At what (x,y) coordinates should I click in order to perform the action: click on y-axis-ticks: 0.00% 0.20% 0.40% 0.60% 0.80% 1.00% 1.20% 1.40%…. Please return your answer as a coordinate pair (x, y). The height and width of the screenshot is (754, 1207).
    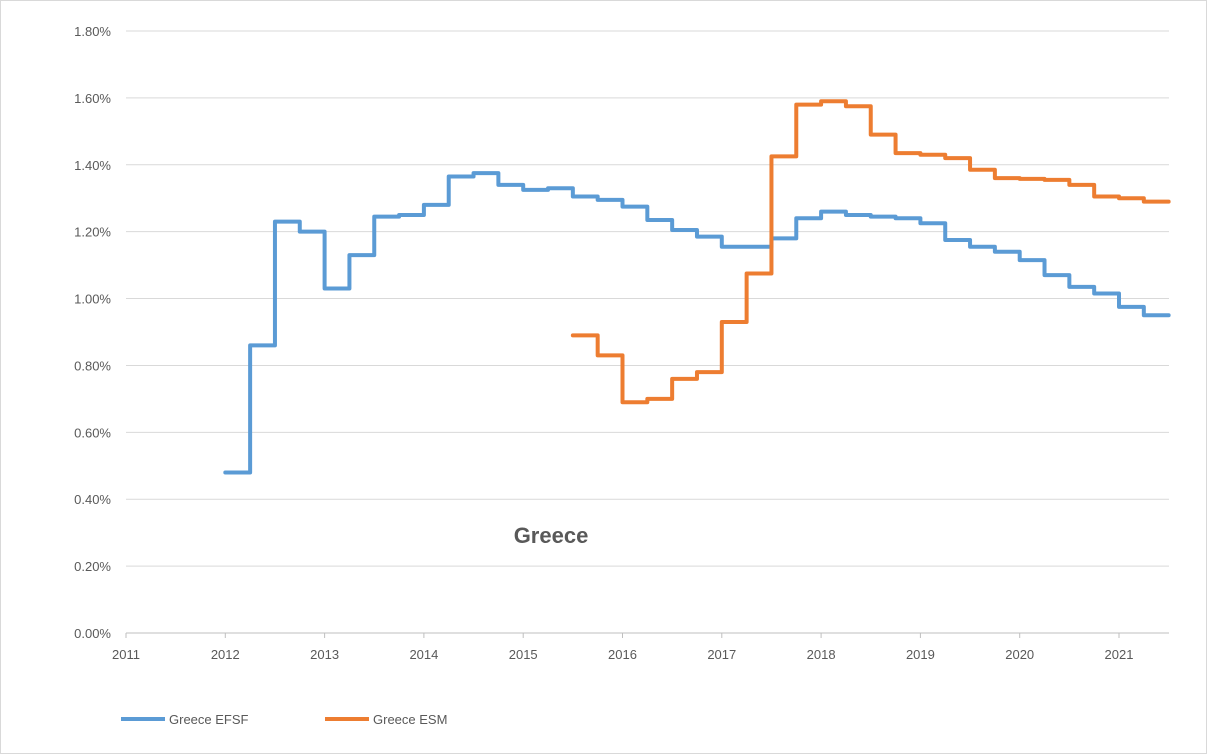
    Looking at the image, I should click on (92, 332).